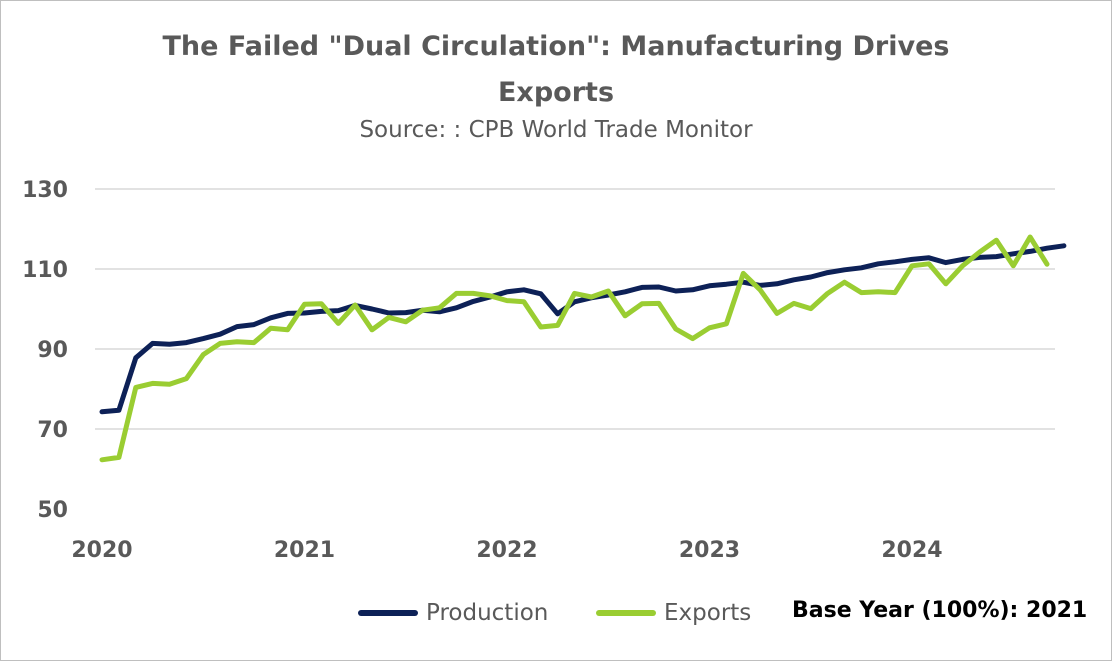  Describe the element at coordinates (45, 190) in the screenshot. I see `y-tick-label-130: 130` at that location.